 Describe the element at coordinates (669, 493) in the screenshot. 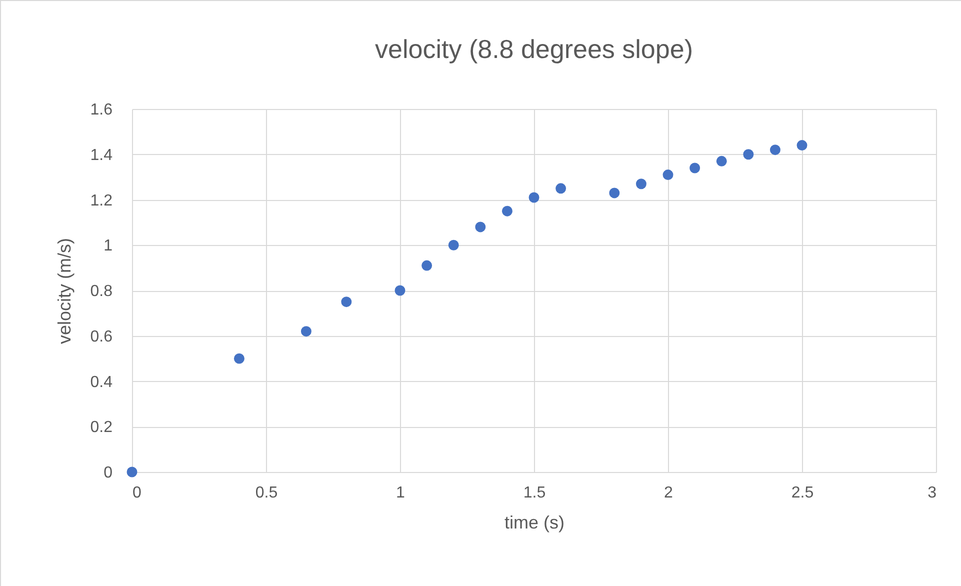

I see `x-tick-label: 2` at that location.